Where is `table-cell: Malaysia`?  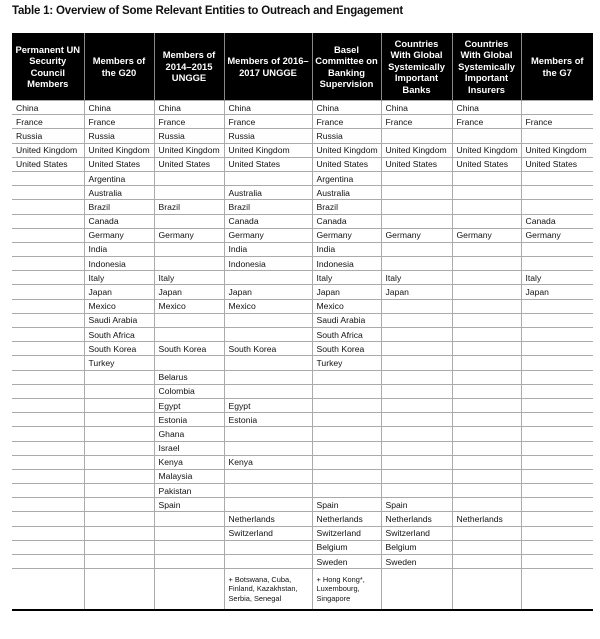
table-cell: Malaysia is located at coordinates (188, 476).